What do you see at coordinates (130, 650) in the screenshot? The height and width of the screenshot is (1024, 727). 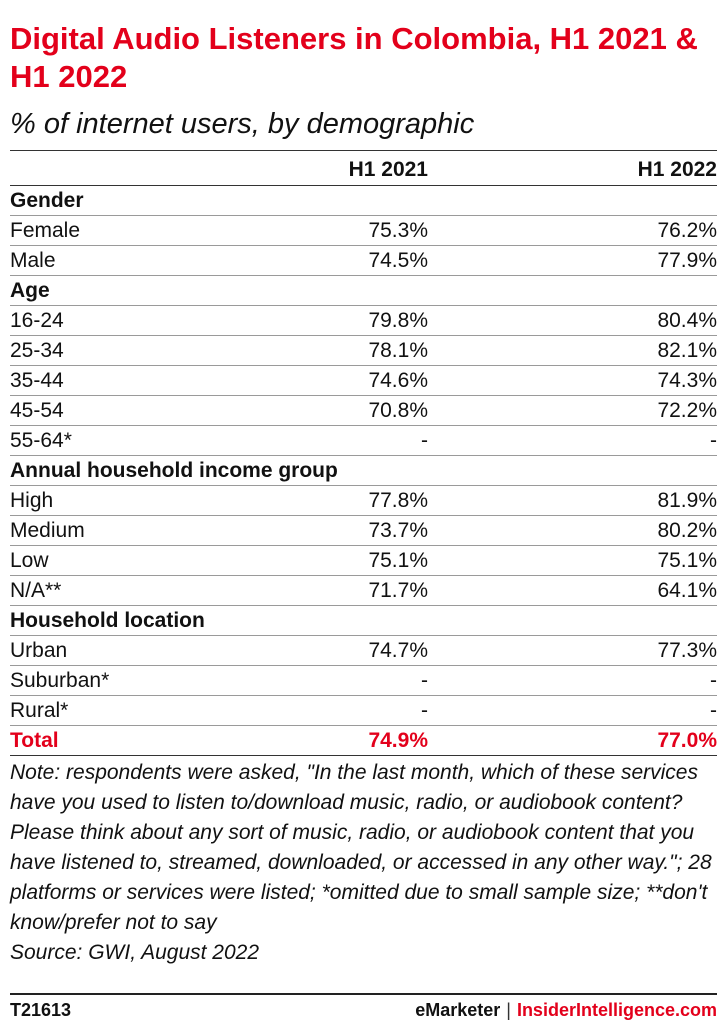 I see `row-label: Urban` at bounding box center [130, 650].